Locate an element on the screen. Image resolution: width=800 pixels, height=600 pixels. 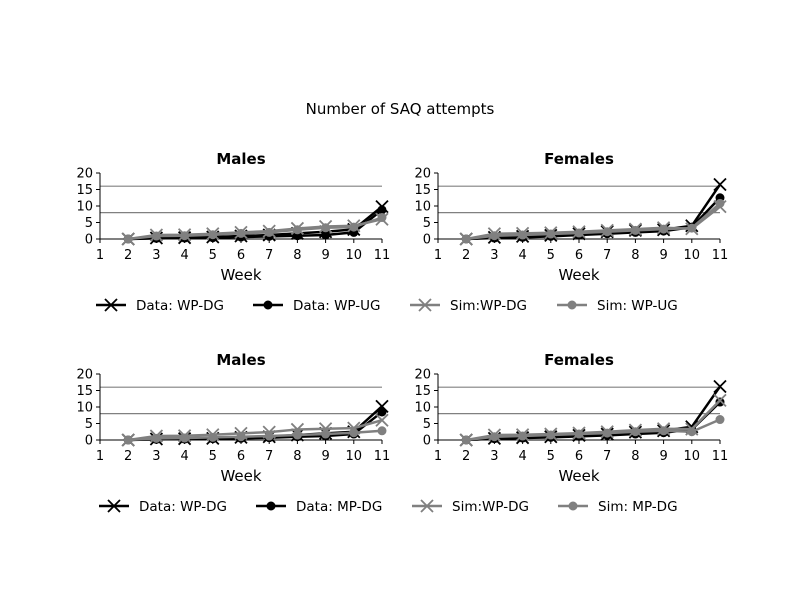
figure-title: Number of SAQ attempts is located at coordinates (400, 109).